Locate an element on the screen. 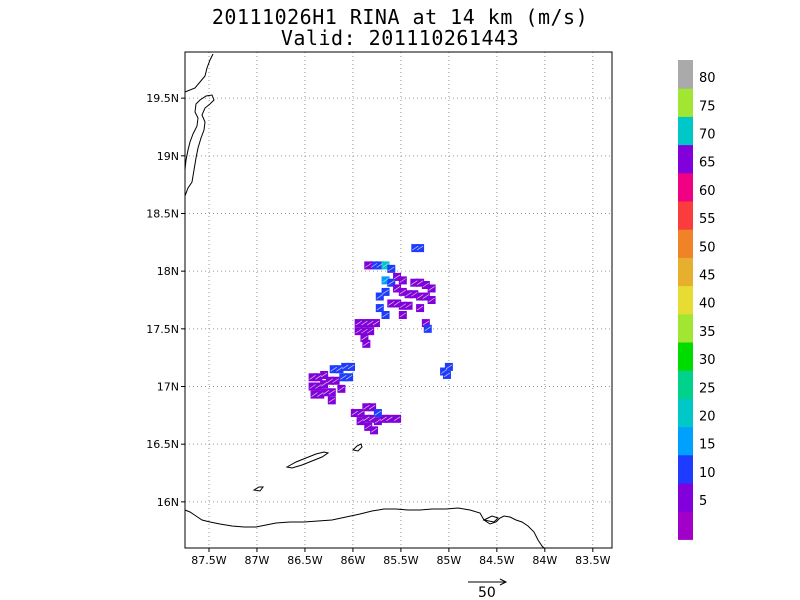  reference-vector-arrowhead is located at coordinates (503, 582).